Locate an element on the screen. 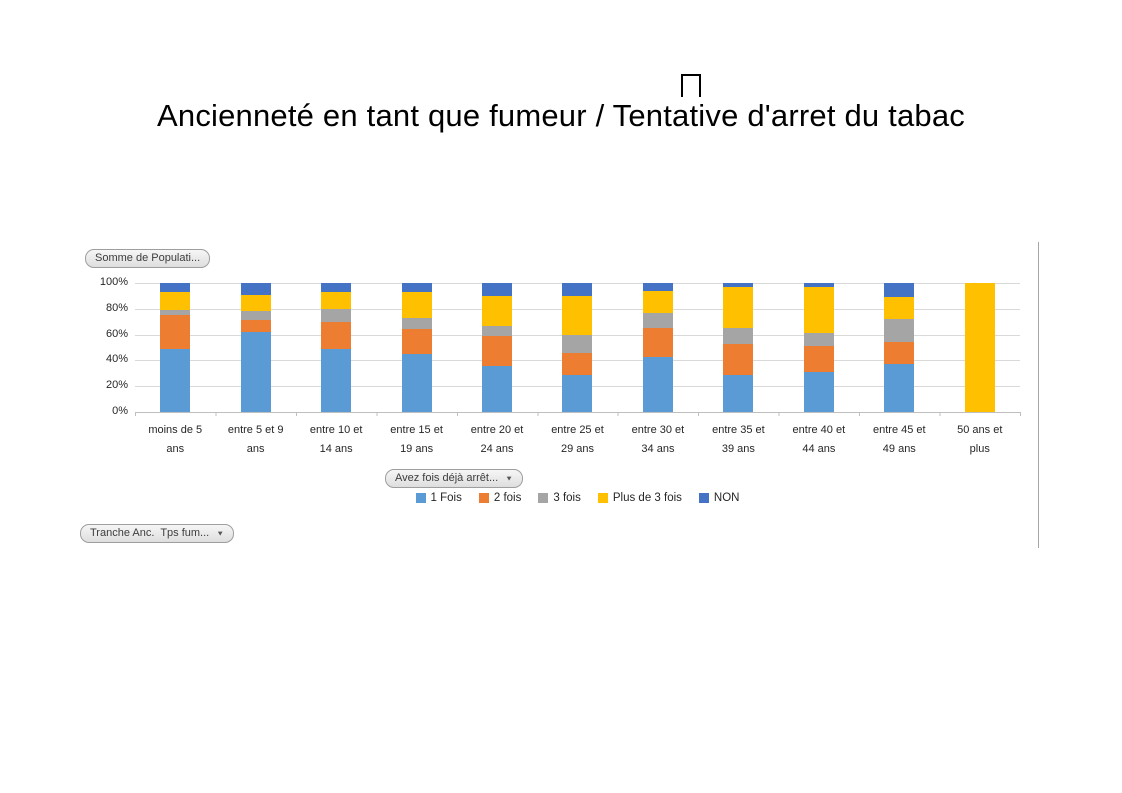  legend-item: Plus de 3 fois is located at coordinates (639, 498).